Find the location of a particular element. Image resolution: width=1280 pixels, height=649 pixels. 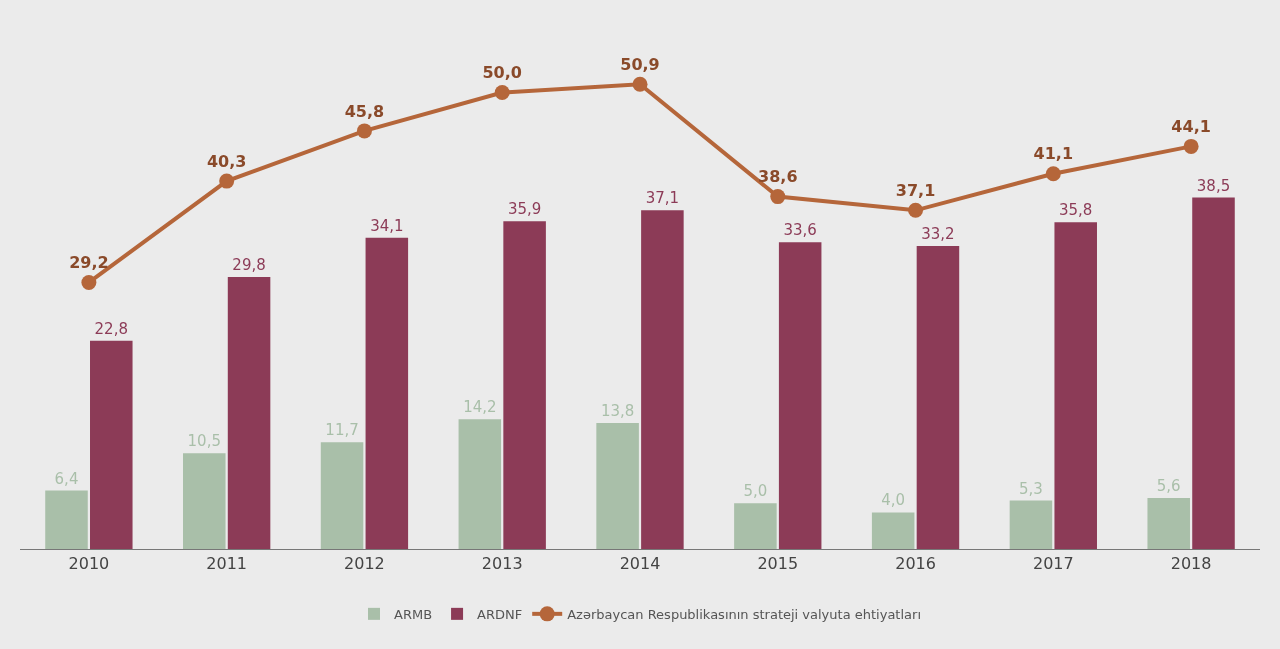

data-label: 10,5 is located at coordinates (204, 441).